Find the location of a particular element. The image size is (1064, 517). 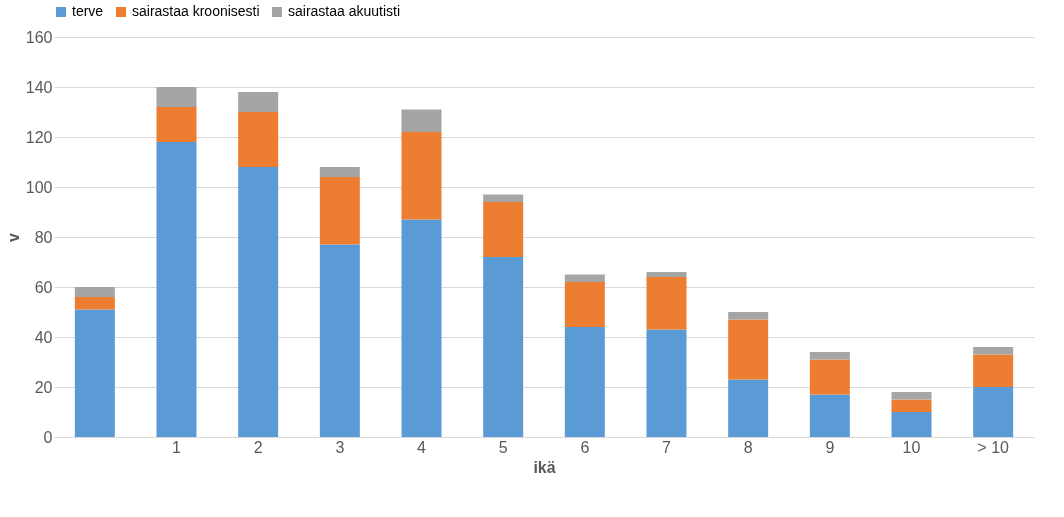

x-tick-label: 6 is located at coordinates (585, 447).